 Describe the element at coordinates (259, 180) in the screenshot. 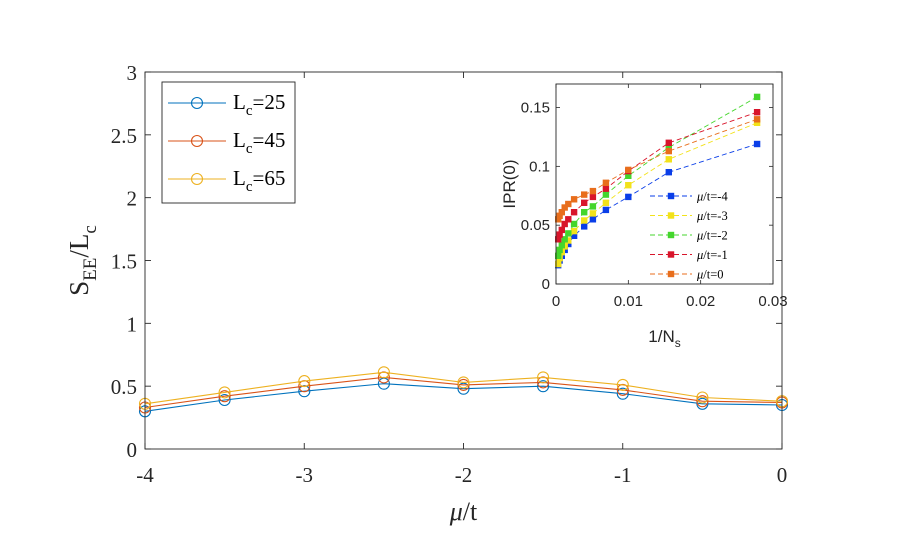

I see `main-legend-label: Lc=65` at that location.